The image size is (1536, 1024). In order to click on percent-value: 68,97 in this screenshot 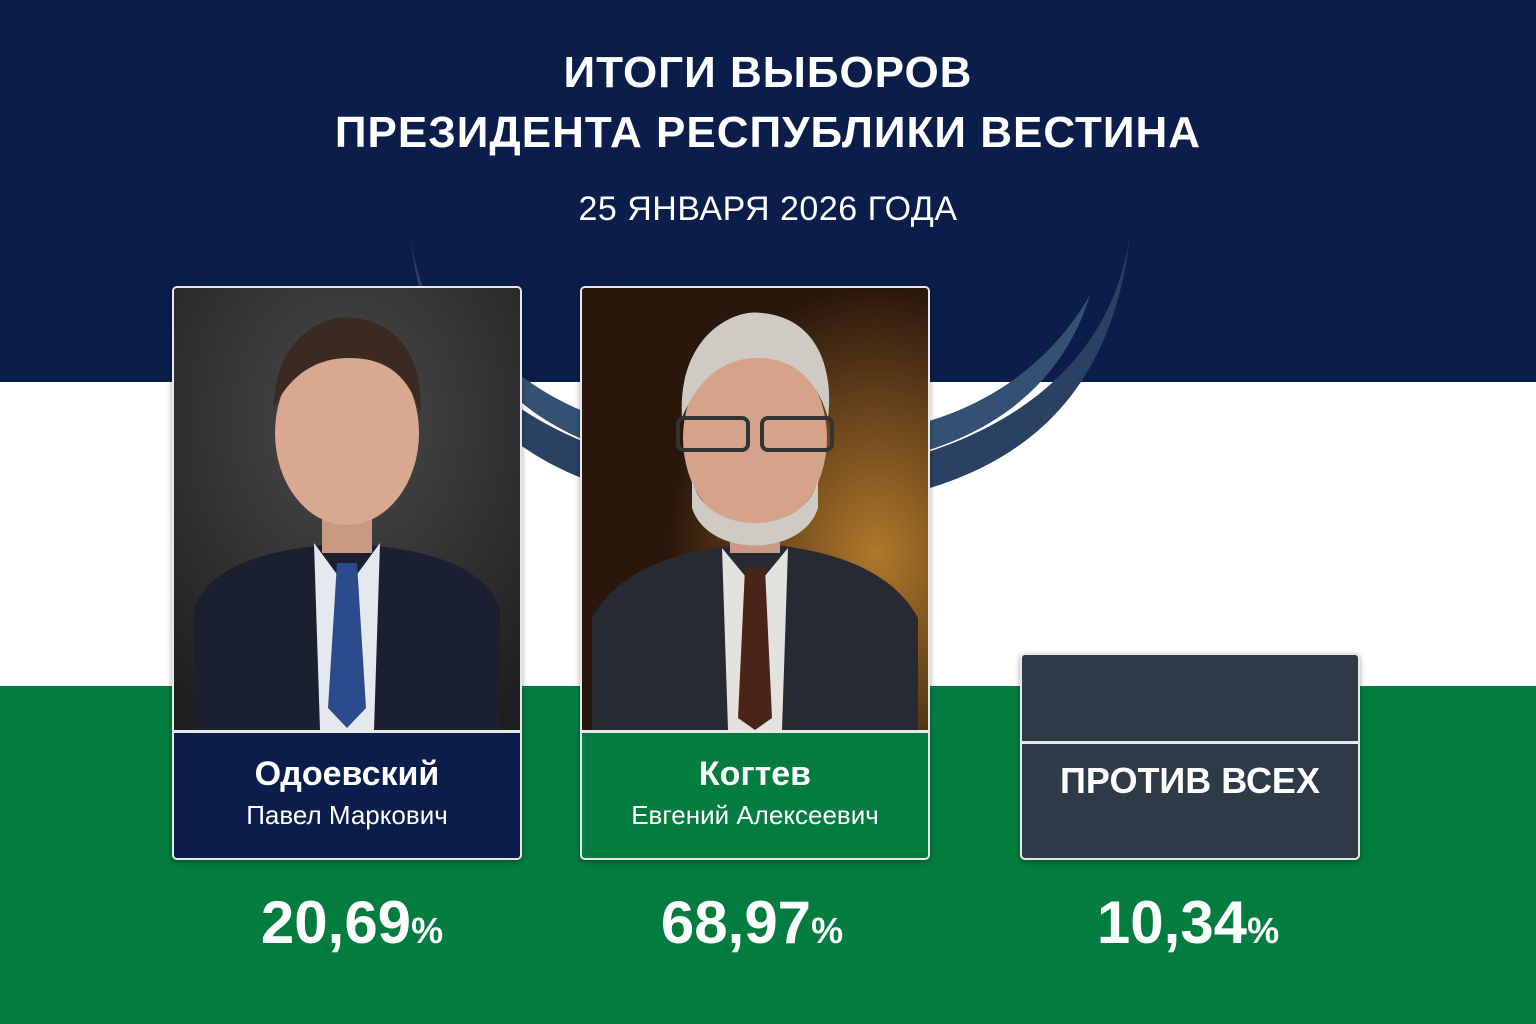, I will do `click(736, 922)`.